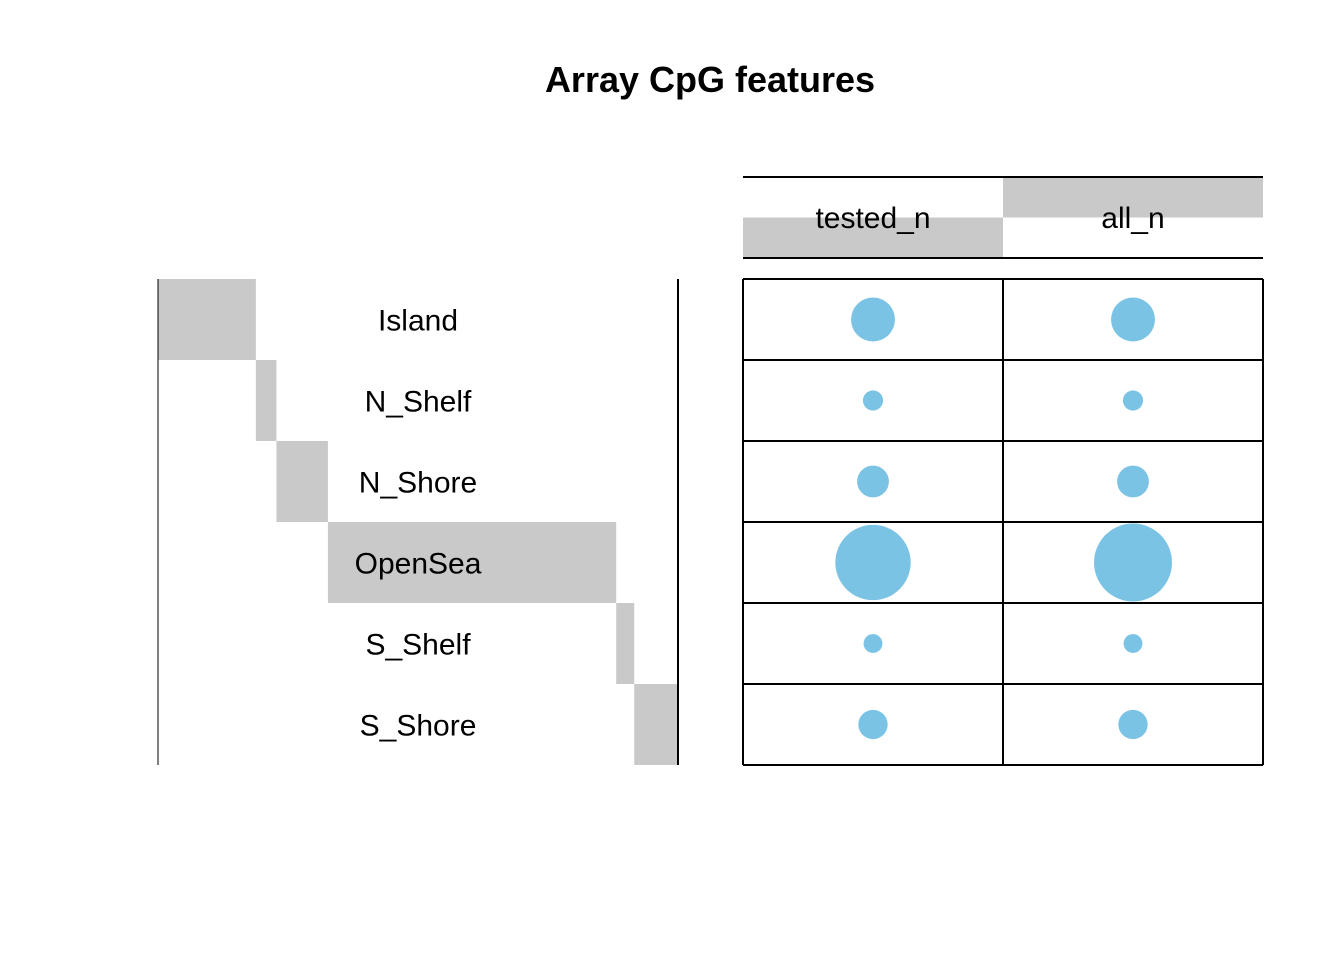 Image resolution: width=1344 pixels, height=960 pixels. What do you see at coordinates (418, 483) in the screenshot?
I see `row-label: N_Shore` at bounding box center [418, 483].